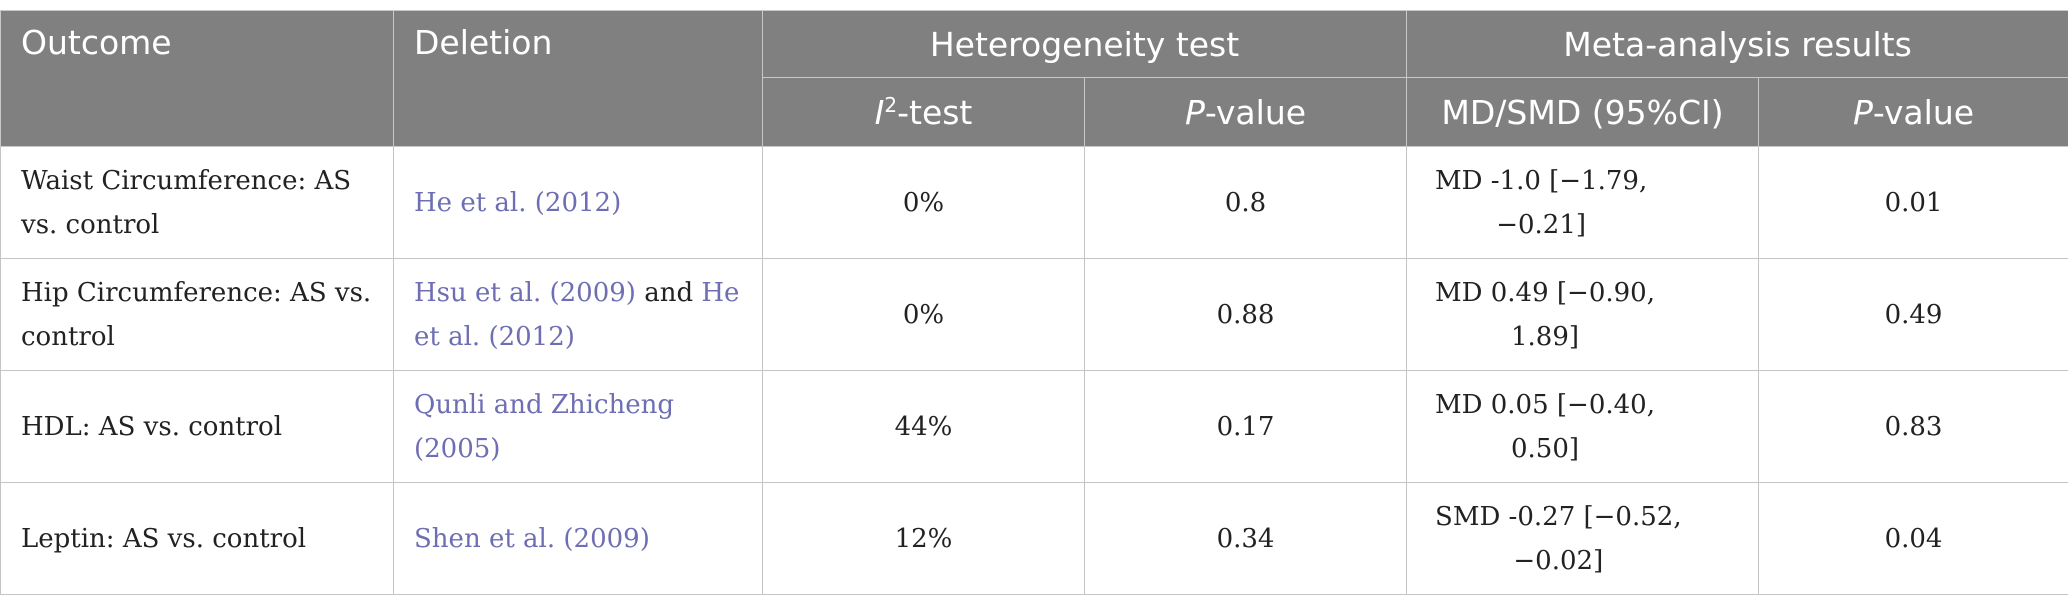 Image resolution: width=2068 pixels, height=612 pixels. I want to click on header-p-value-meta: P-value, so click(1913, 112).